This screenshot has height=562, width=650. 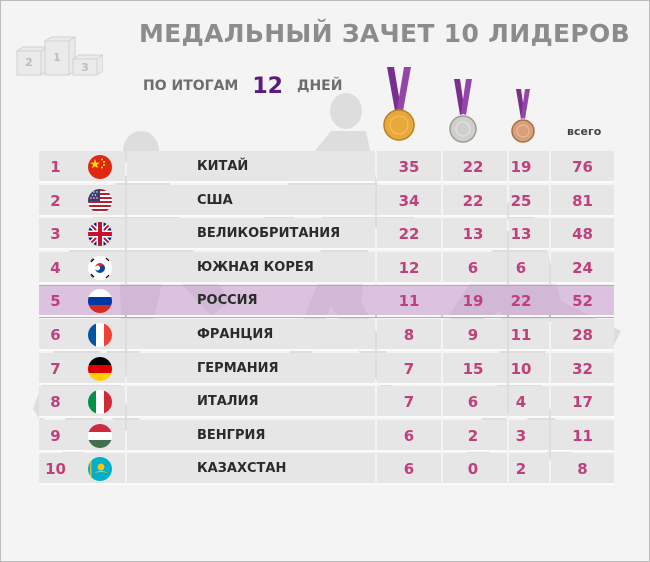 What do you see at coordinates (100, 200) in the screenshot?
I see `usa-flag-icon` at bounding box center [100, 200].